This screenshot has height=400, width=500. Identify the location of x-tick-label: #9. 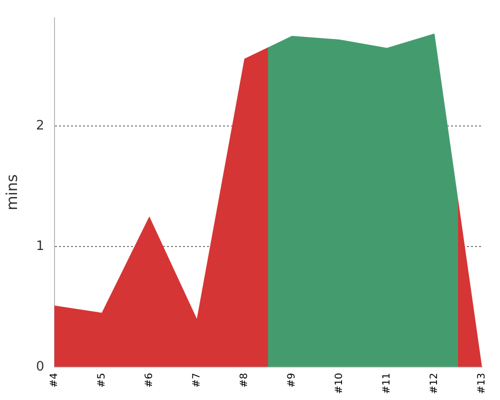
(292, 380).